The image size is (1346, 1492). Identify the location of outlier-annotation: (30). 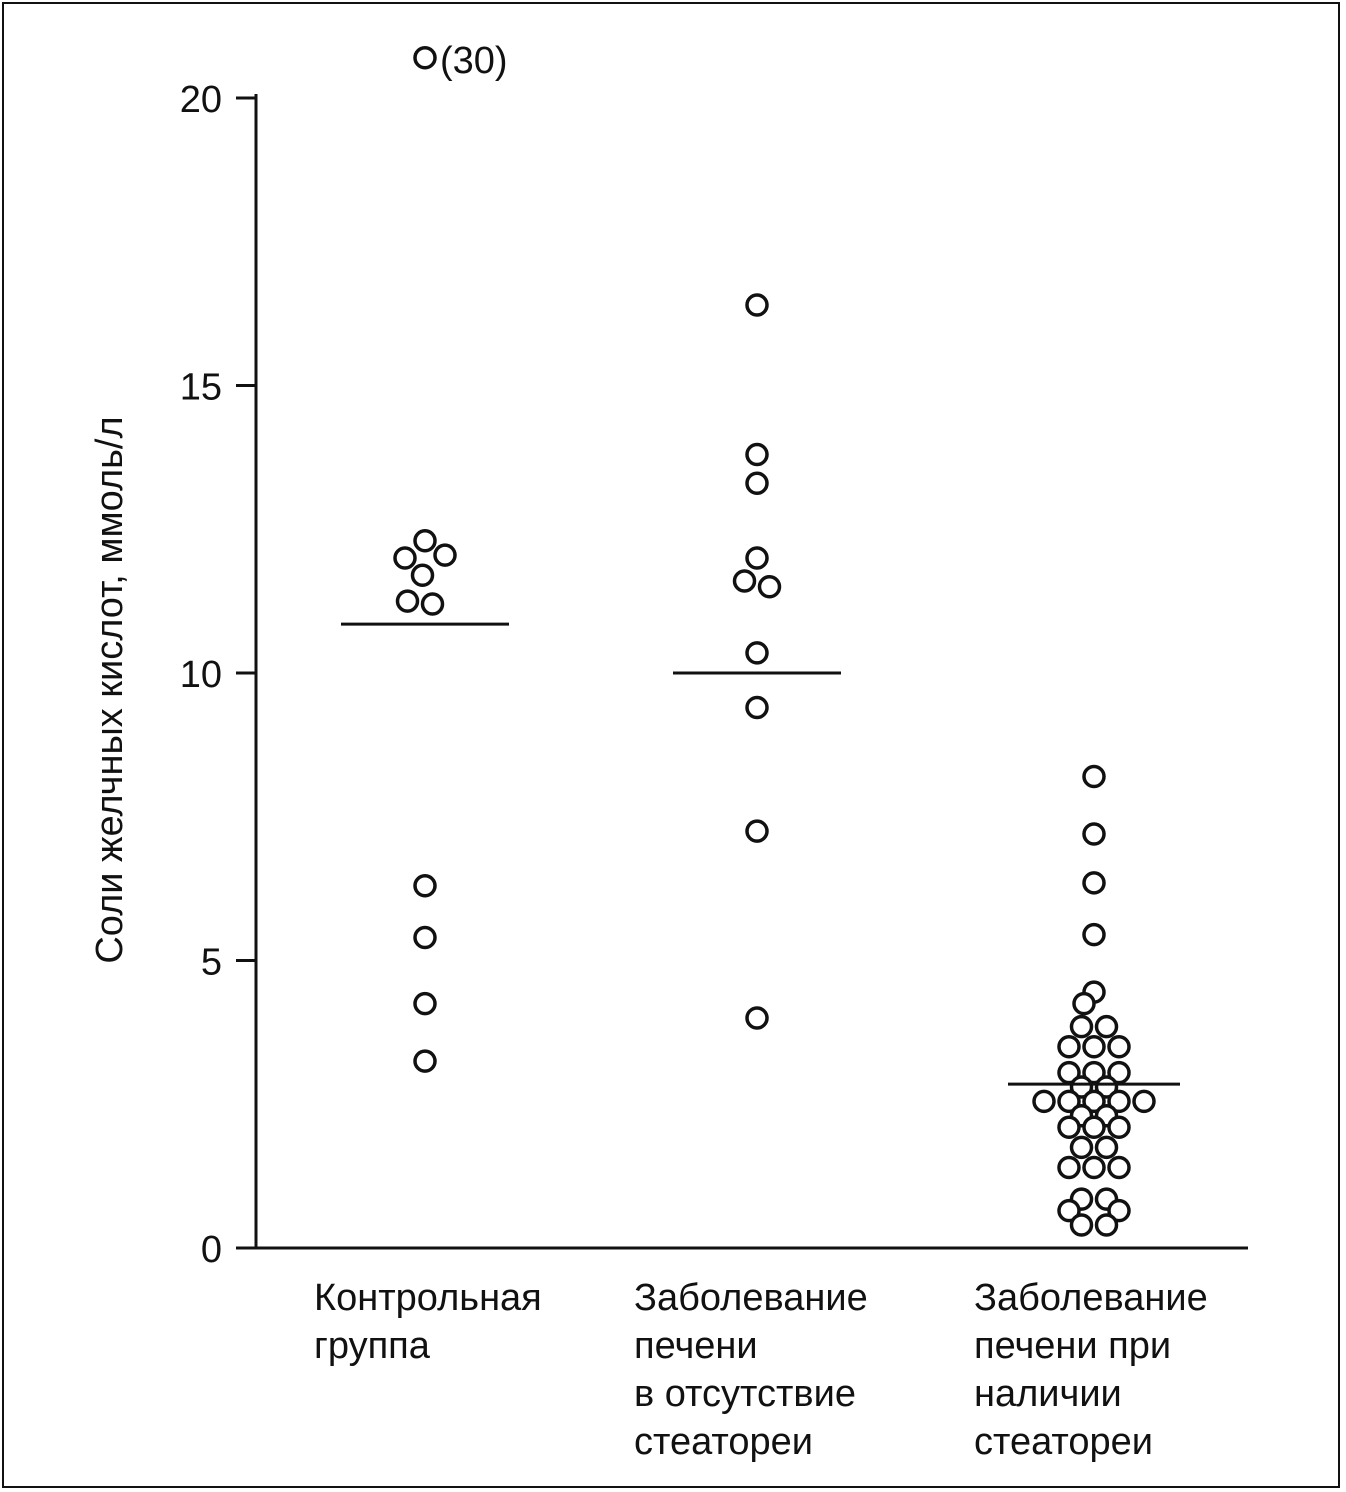
(474, 61).